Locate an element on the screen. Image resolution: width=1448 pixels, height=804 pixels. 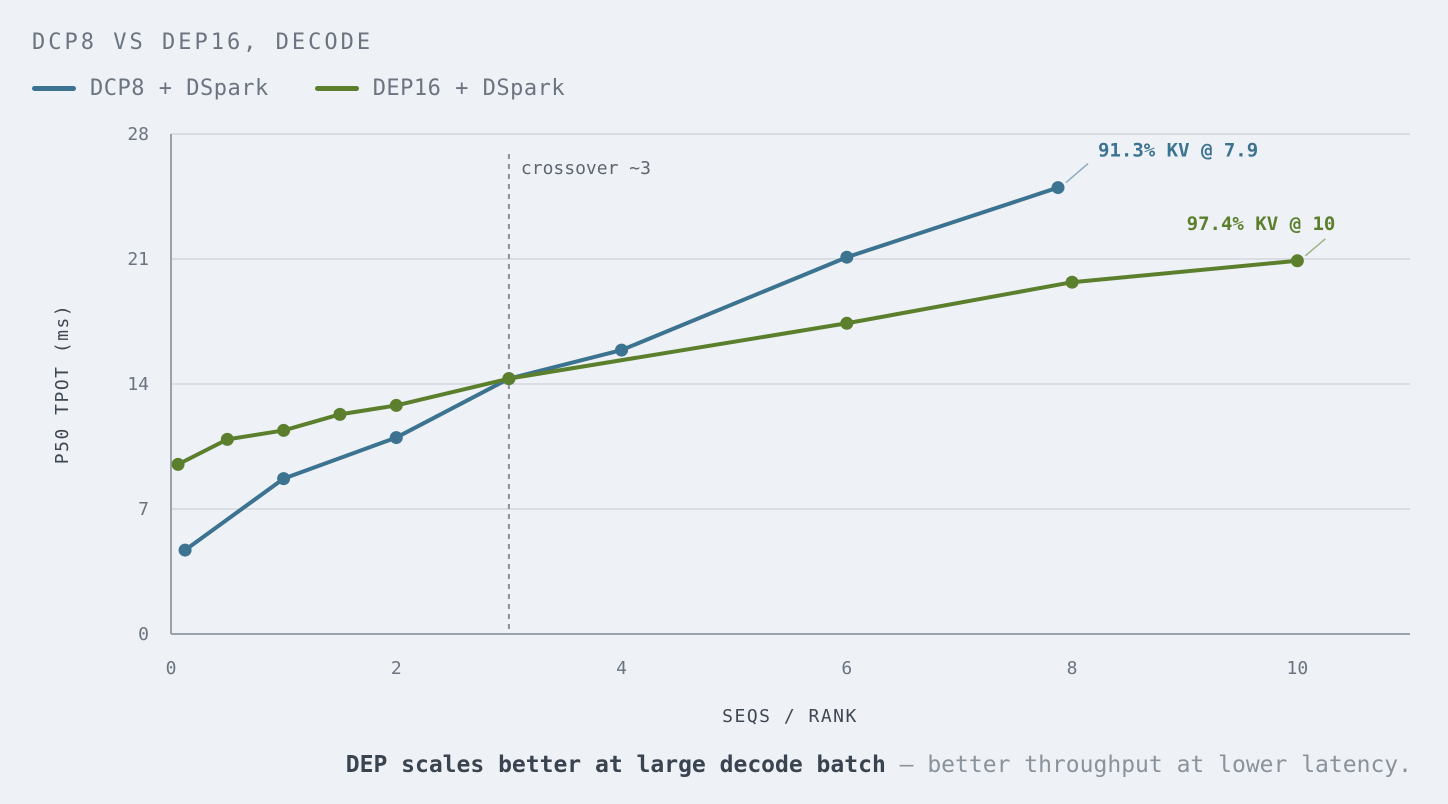
legend-swatch-dcp8 is located at coordinates (54, 88).